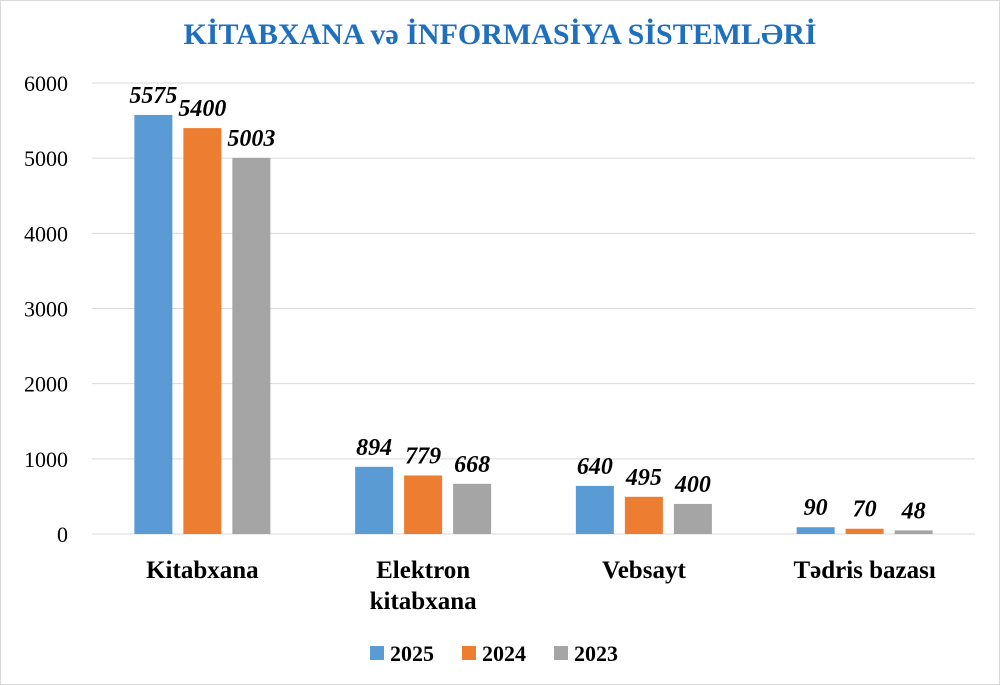  I want to click on data-label: 640, so click(595, 467).